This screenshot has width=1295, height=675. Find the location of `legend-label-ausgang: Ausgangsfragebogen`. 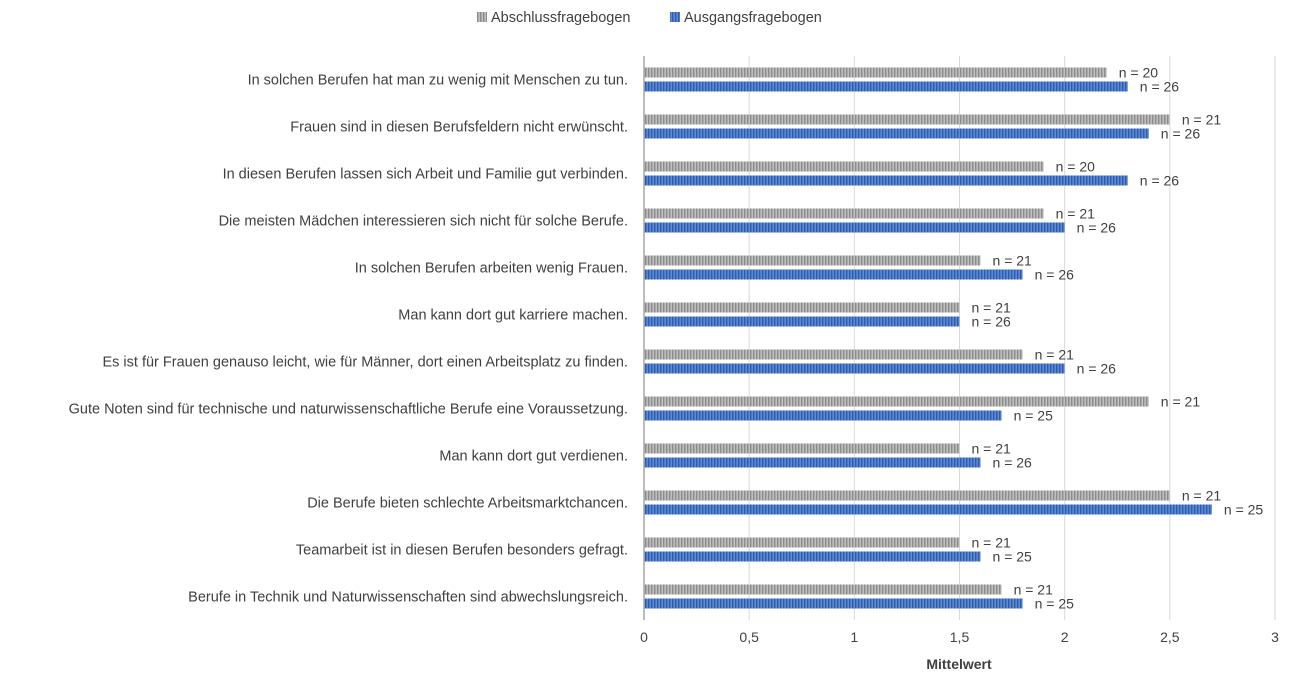

legend-label-ausgang: Ausgangsfragebogen is located at coordinates (753, 18).